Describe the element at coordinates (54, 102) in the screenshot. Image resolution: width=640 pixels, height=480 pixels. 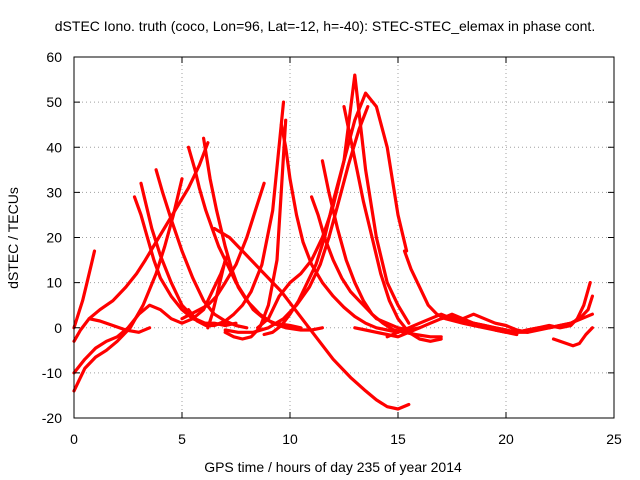
I see `y-tick-label: 50` at that location.